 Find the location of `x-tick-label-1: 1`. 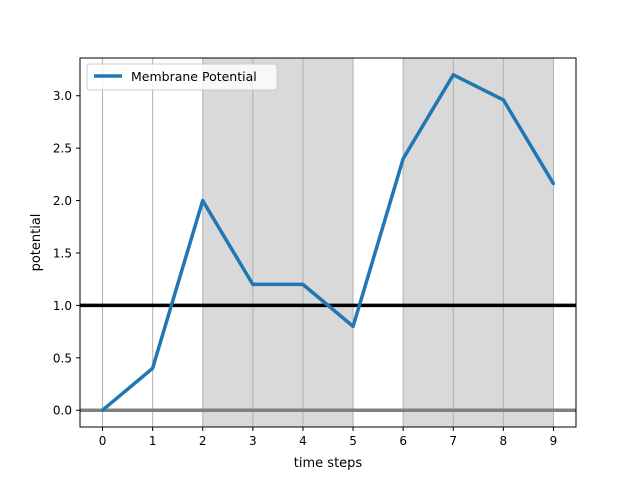

x-tick-label-1: 1 is located at coordinates (153, 441).